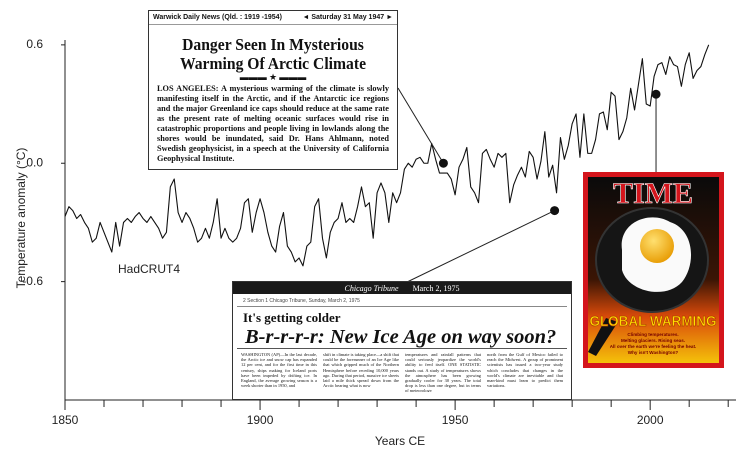  I want to click on egg-yolk, so click(657, 246).